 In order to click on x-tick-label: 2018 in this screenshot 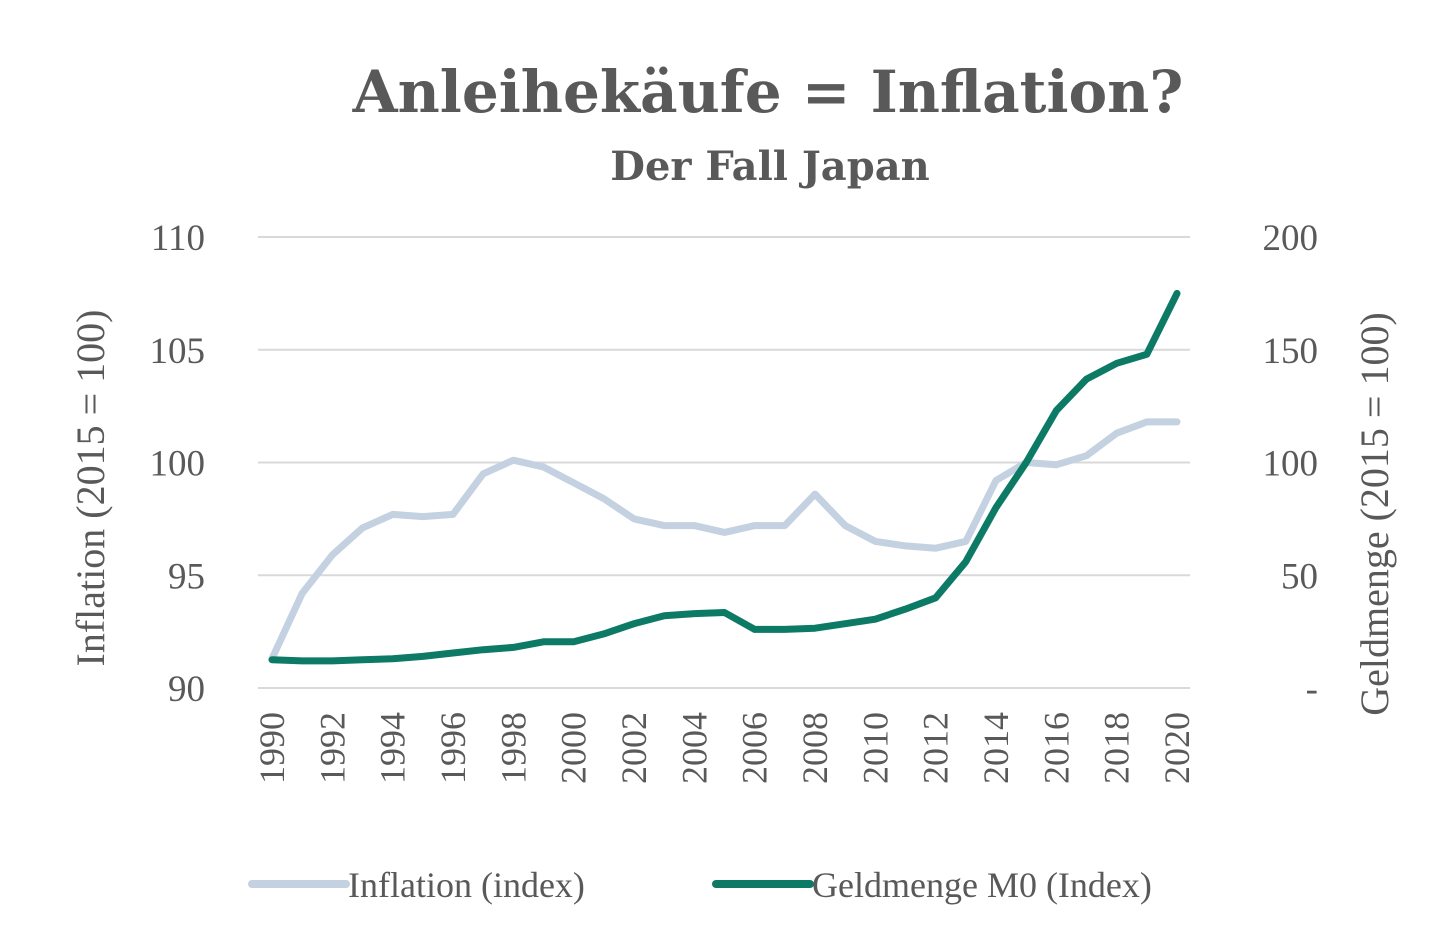, I will do `click(1117, 748)`.